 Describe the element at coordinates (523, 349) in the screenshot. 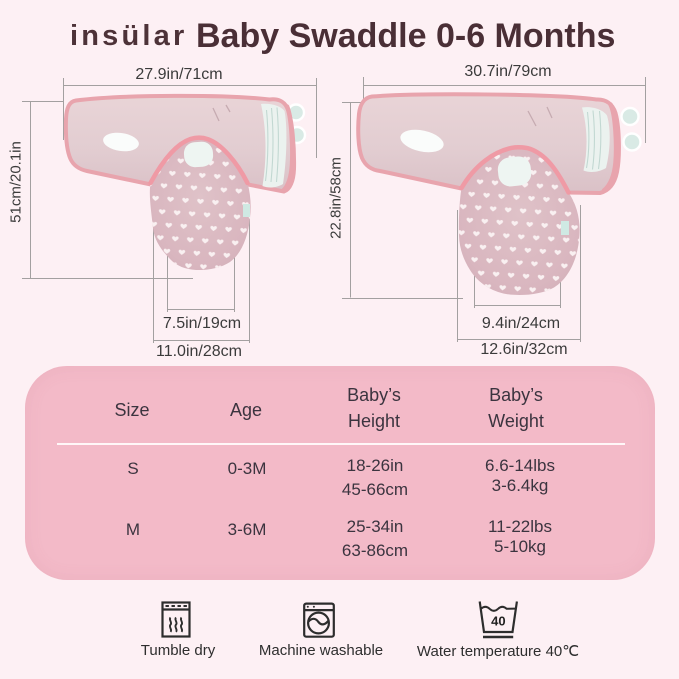

I see `svg-text: 12.6in/32cm` at that location.